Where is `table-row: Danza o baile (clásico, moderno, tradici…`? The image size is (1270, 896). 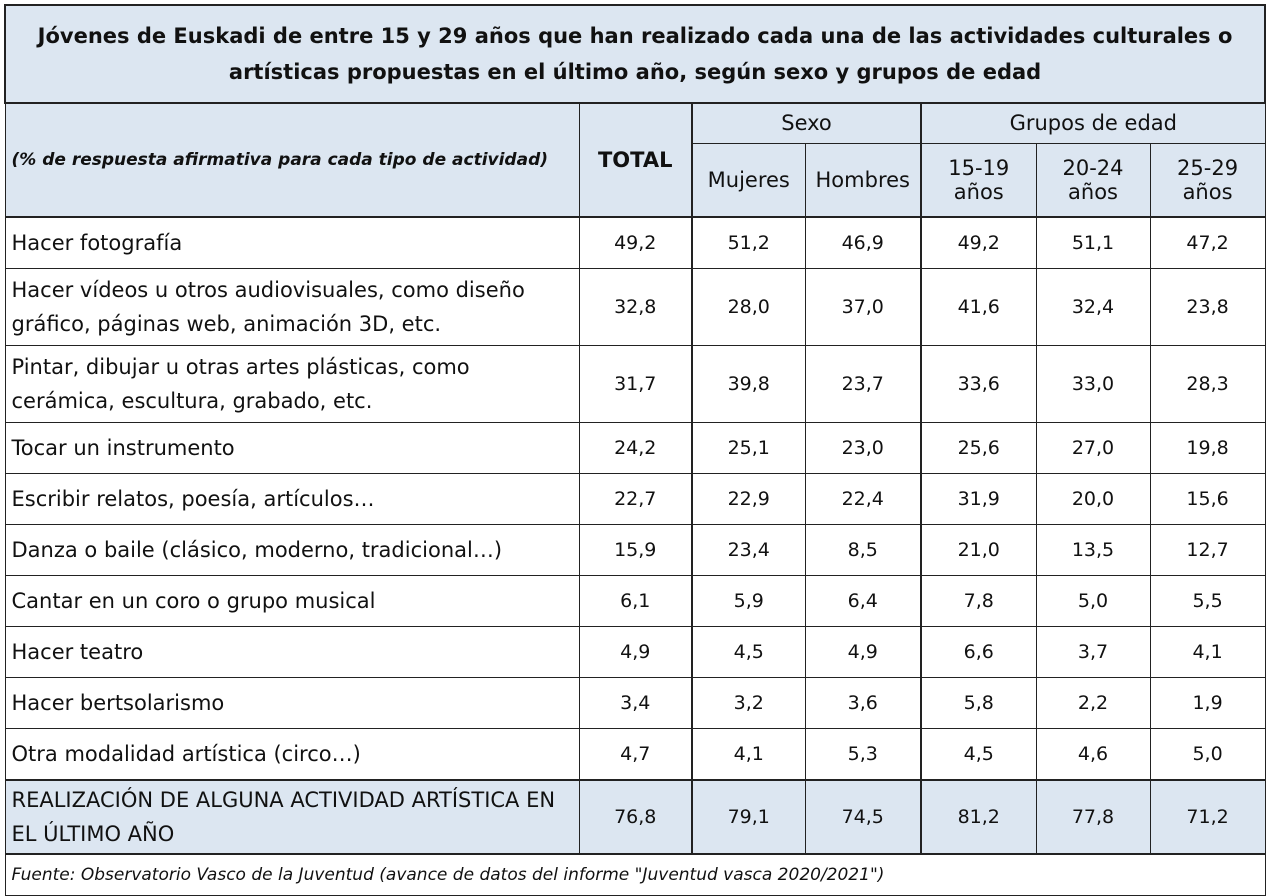
table-row: Danza o baile (clásico, moderno, tradici… is located at coordinates (635, 550).